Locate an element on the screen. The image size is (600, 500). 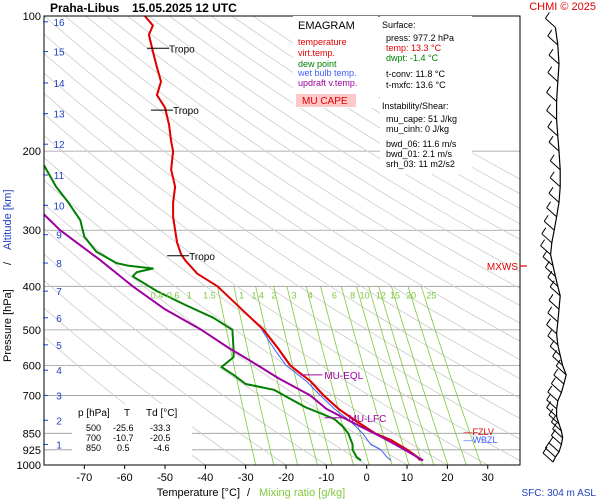
pressure-tick-label: 700 is located at coordinates (32, 396).